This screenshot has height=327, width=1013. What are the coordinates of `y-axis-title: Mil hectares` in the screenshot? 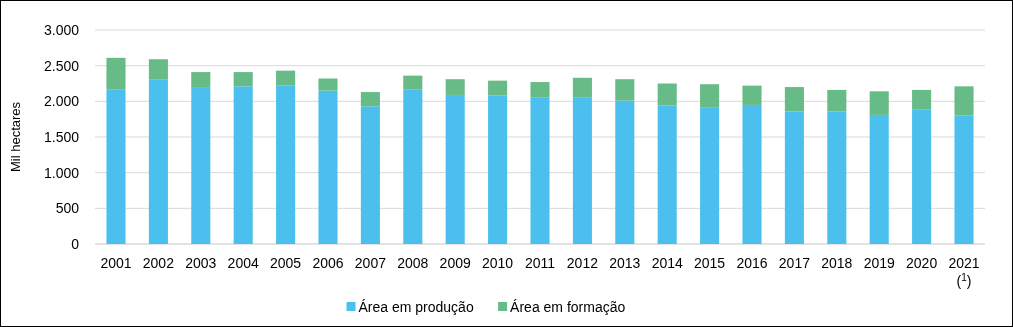 It's located at (15, 137).